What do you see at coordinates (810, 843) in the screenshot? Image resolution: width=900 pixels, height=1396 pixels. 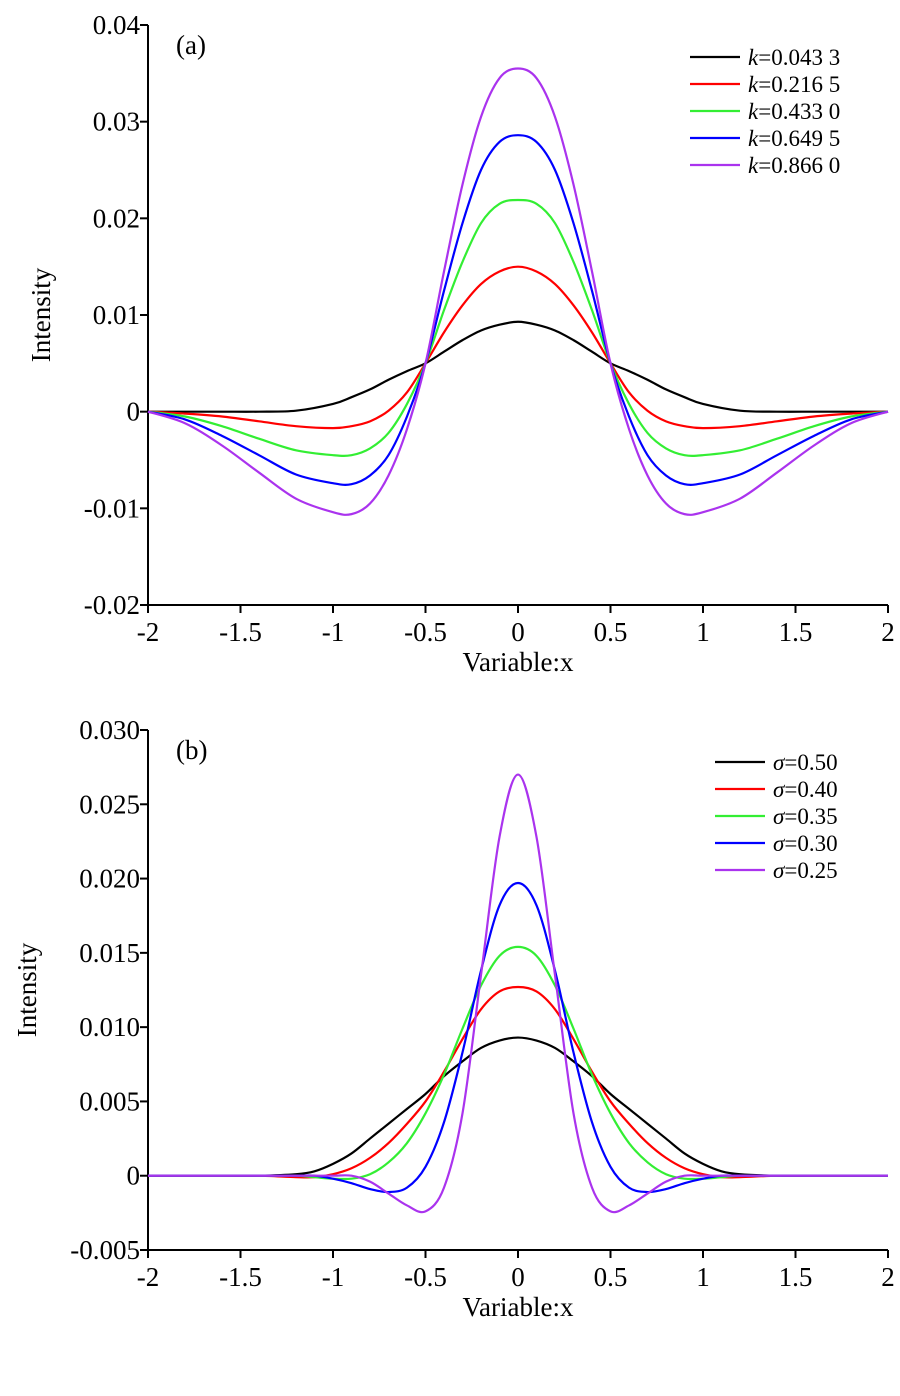 I see `legend-value: =0.30` at bounding box center [810, 843].